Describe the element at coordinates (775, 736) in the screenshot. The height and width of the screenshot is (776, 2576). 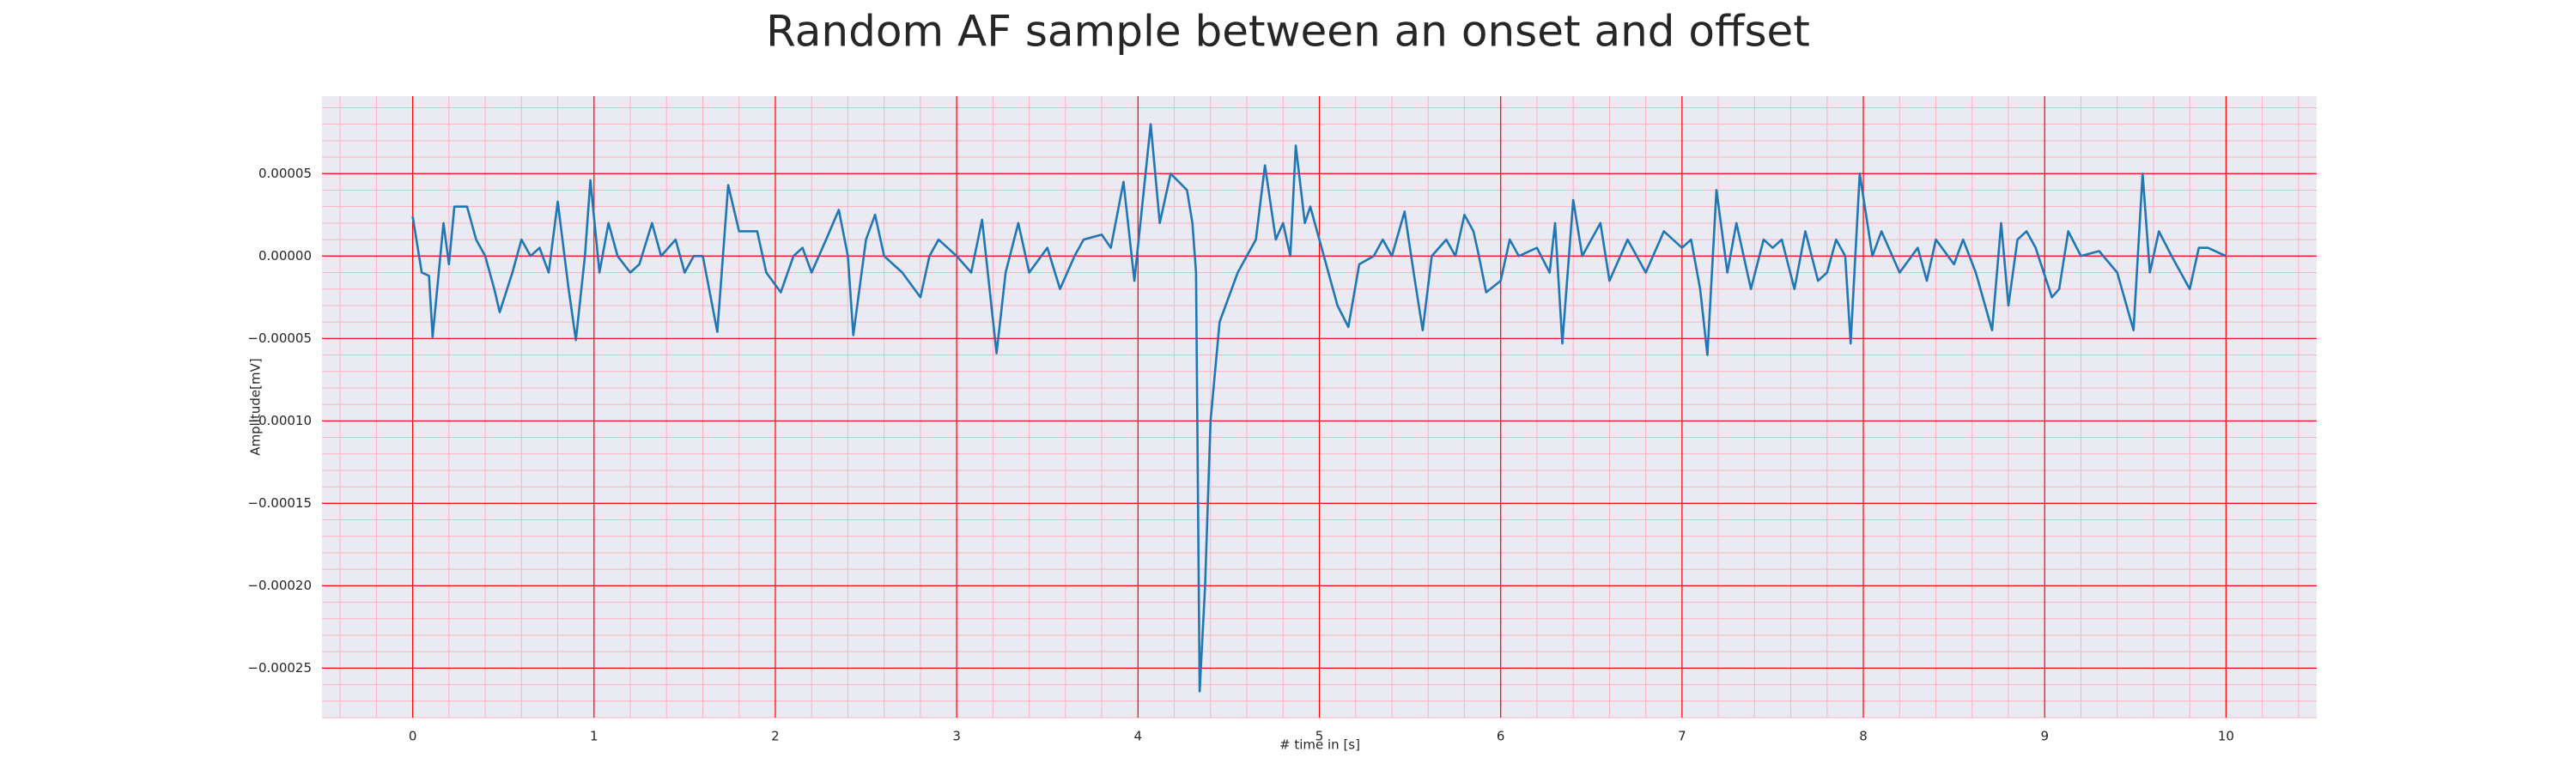
I see `x-tick-label: 2` at that location.